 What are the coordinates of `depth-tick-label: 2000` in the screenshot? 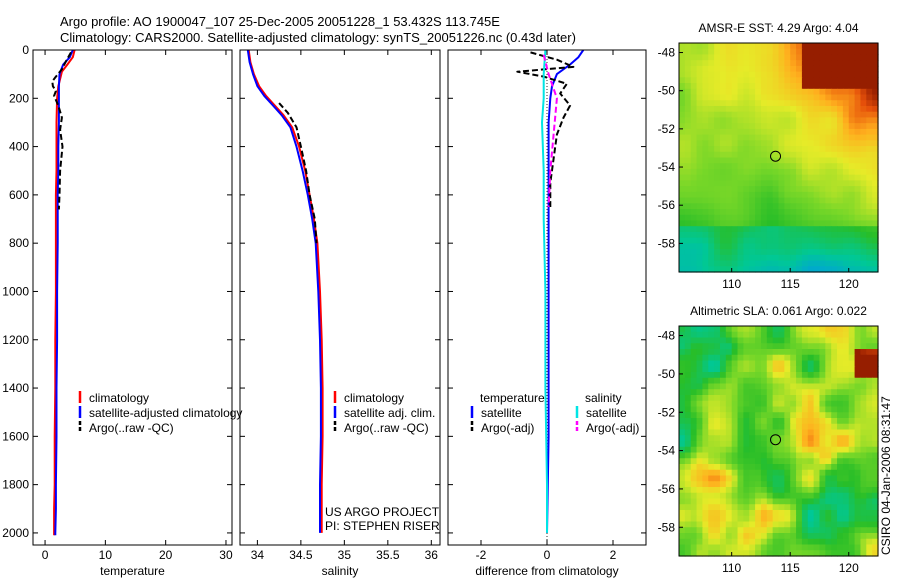 It's located at (15, 533).